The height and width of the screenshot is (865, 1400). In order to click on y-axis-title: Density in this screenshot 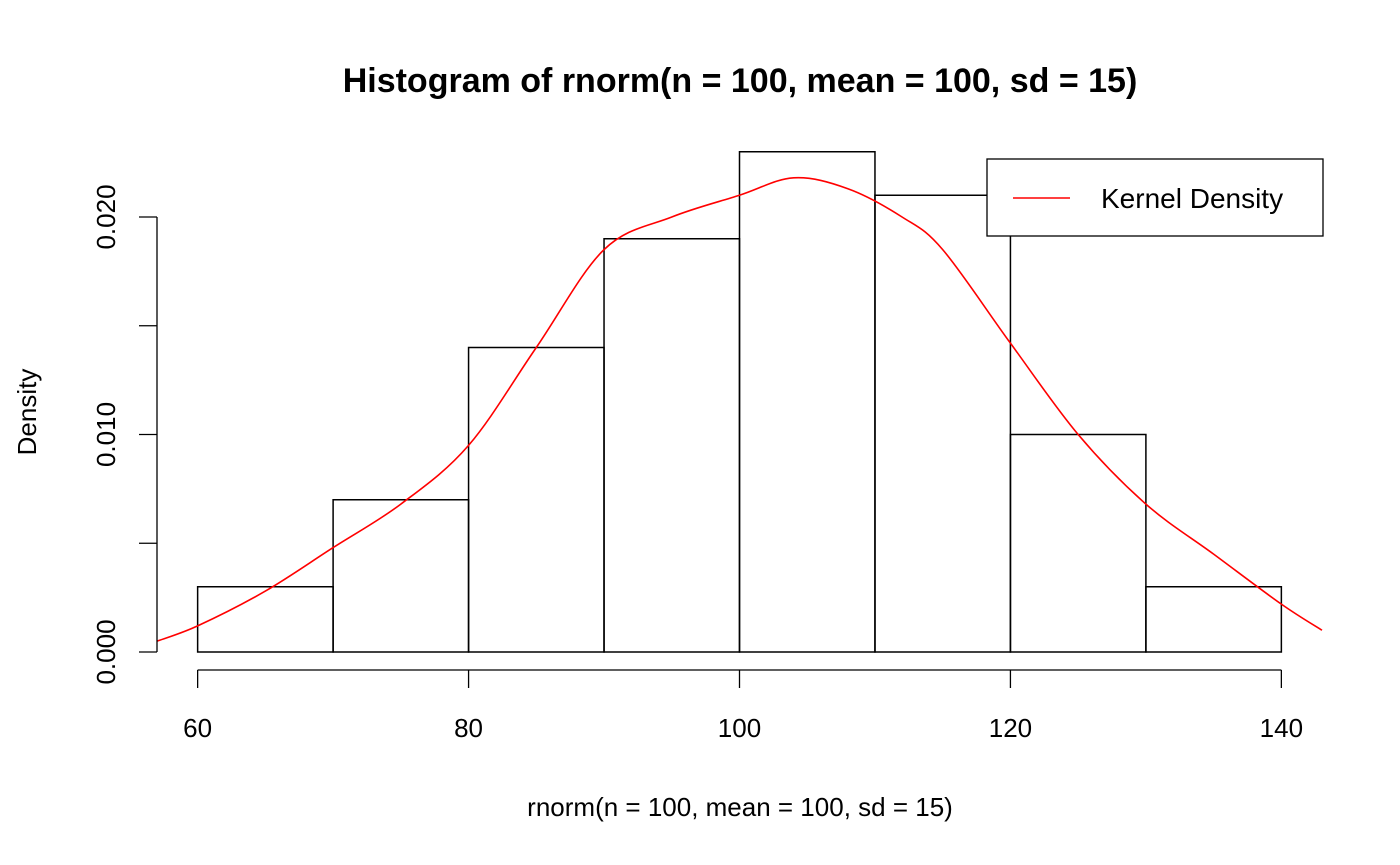, I will do `click(27, 412)`.